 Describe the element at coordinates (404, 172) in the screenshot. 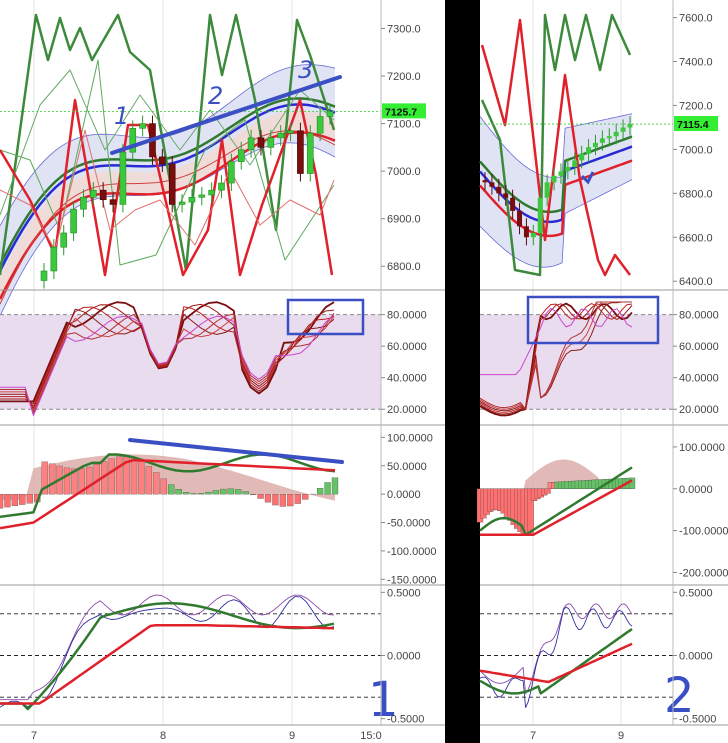

I see `left-price-ytick-label: 7000.0` at that location.